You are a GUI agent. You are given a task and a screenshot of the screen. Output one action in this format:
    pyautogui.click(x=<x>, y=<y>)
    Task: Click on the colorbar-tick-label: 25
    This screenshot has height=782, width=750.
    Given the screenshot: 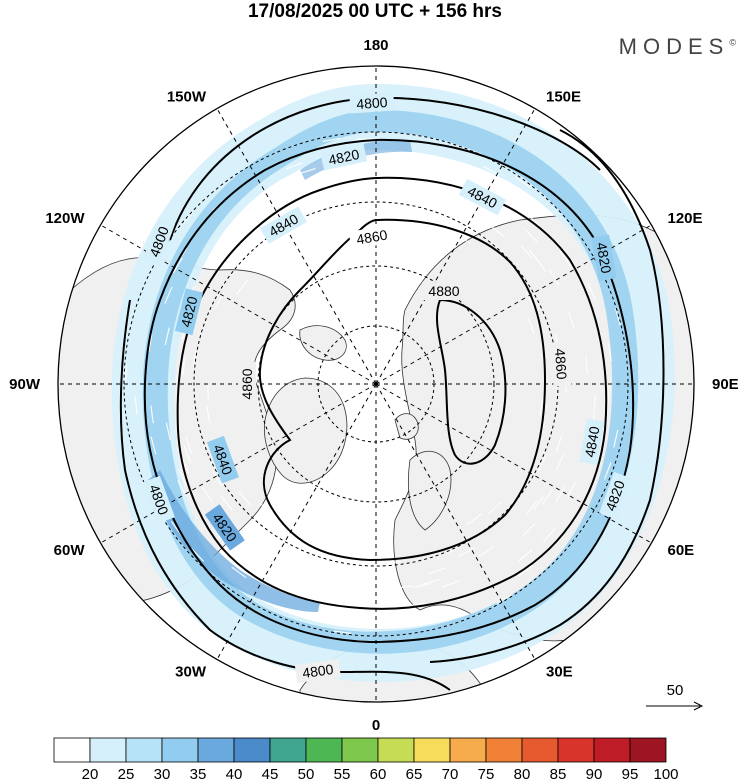 What is the action you would take?
    pyautogui.click(x=126, y=774)
    